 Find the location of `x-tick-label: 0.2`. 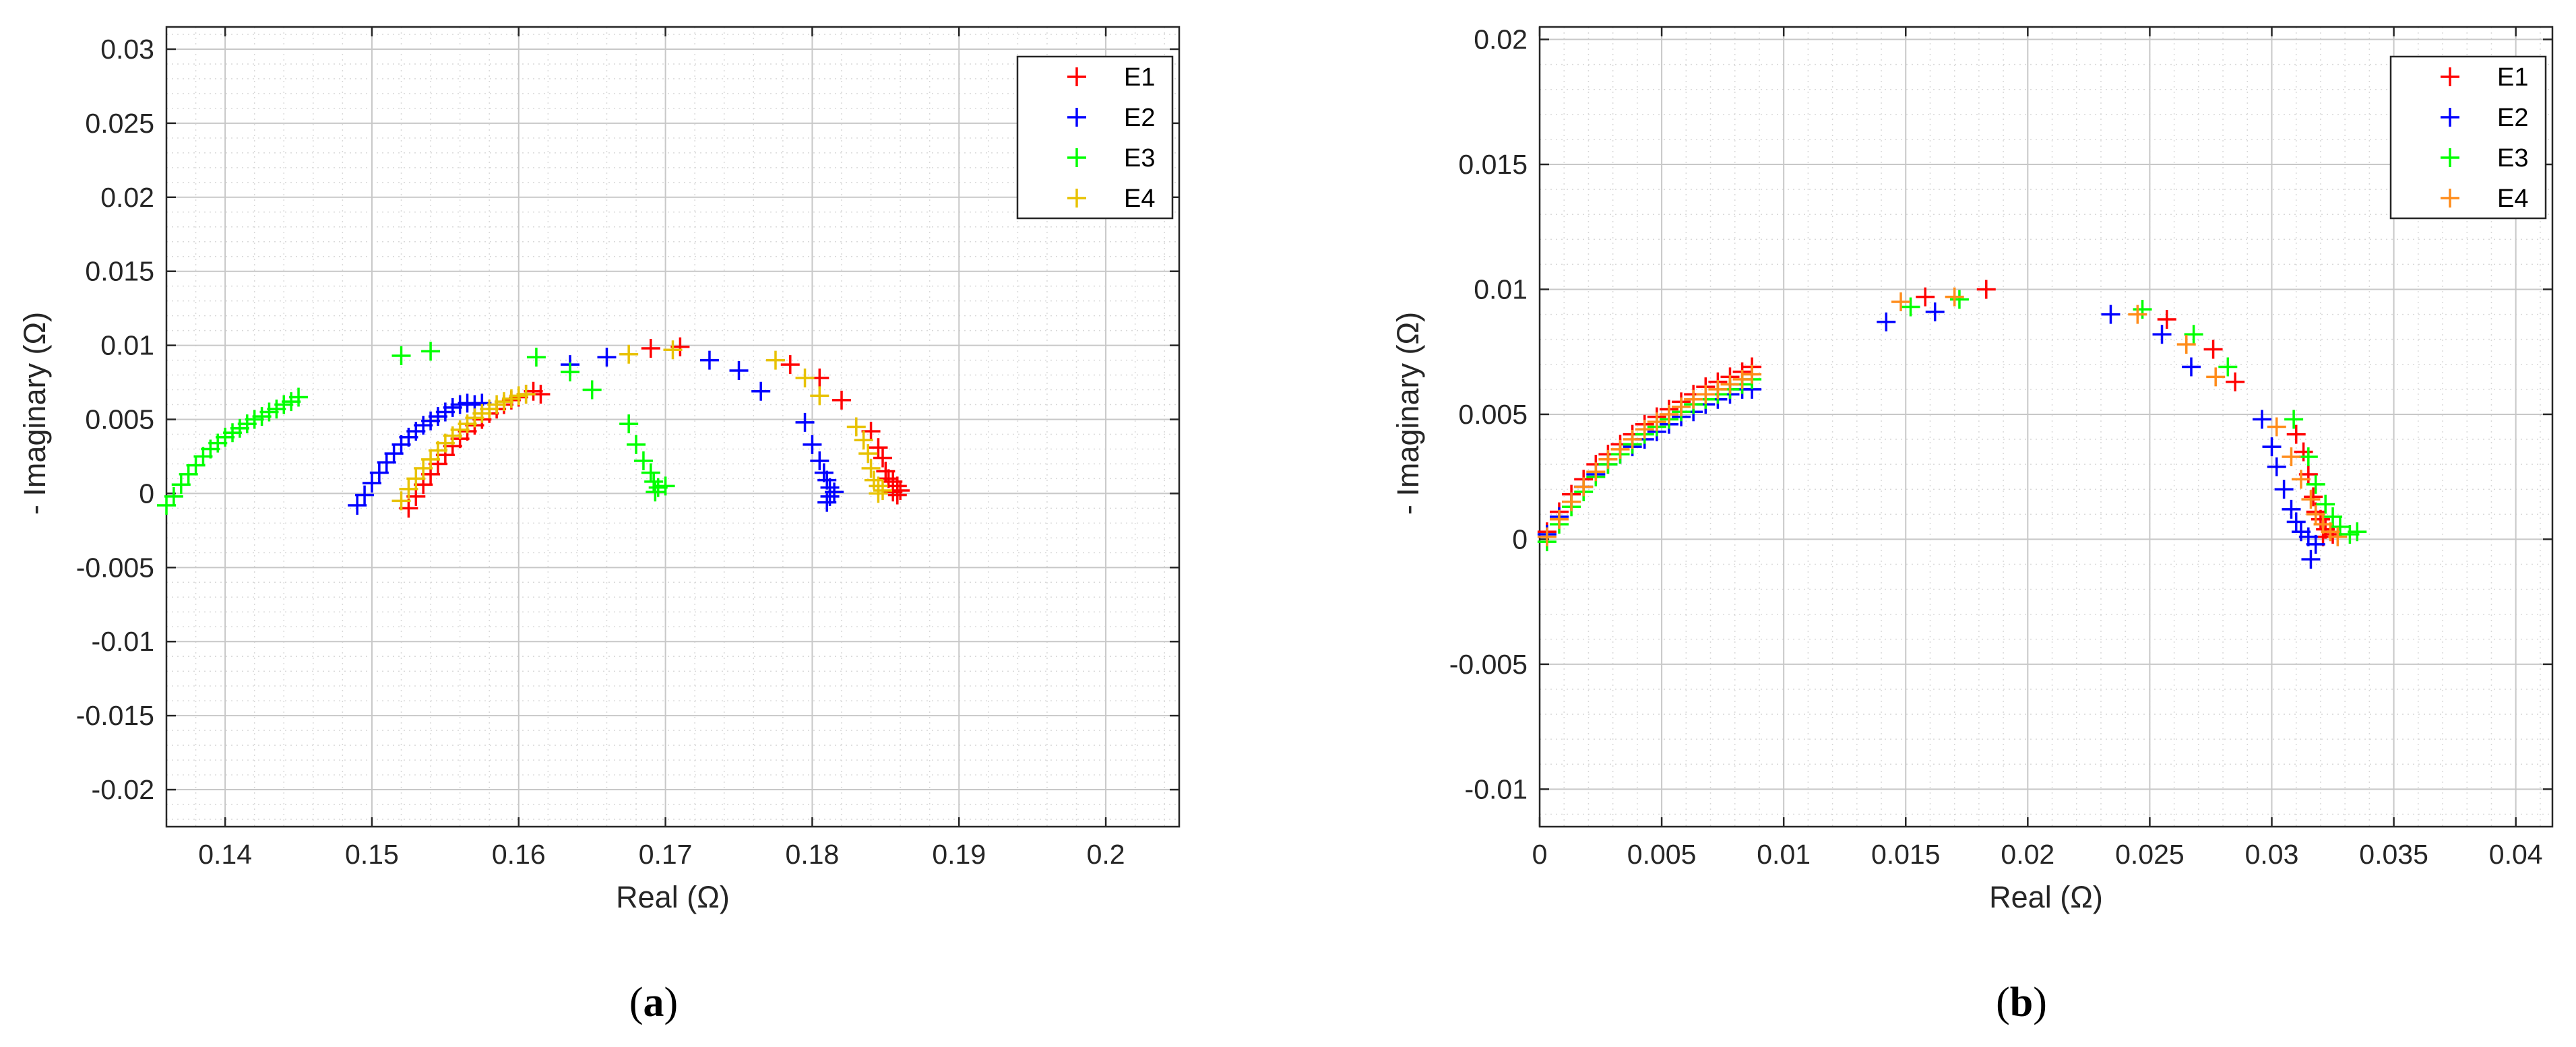

x-tick-label: 0.2 is located at coordinates (1106, 854).